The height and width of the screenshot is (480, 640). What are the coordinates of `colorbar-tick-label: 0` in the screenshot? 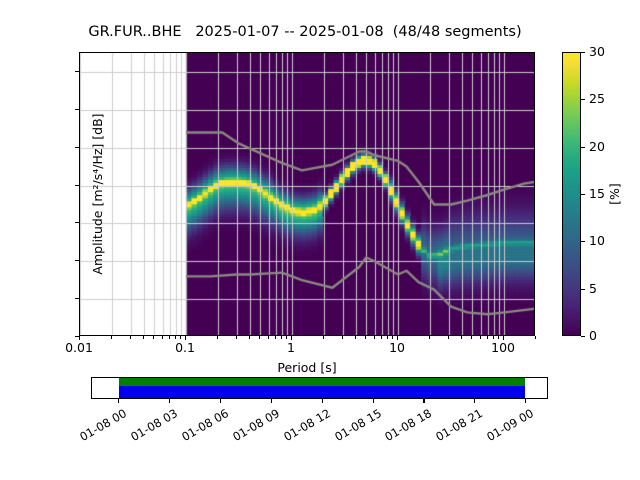 It's located at (593, 335).